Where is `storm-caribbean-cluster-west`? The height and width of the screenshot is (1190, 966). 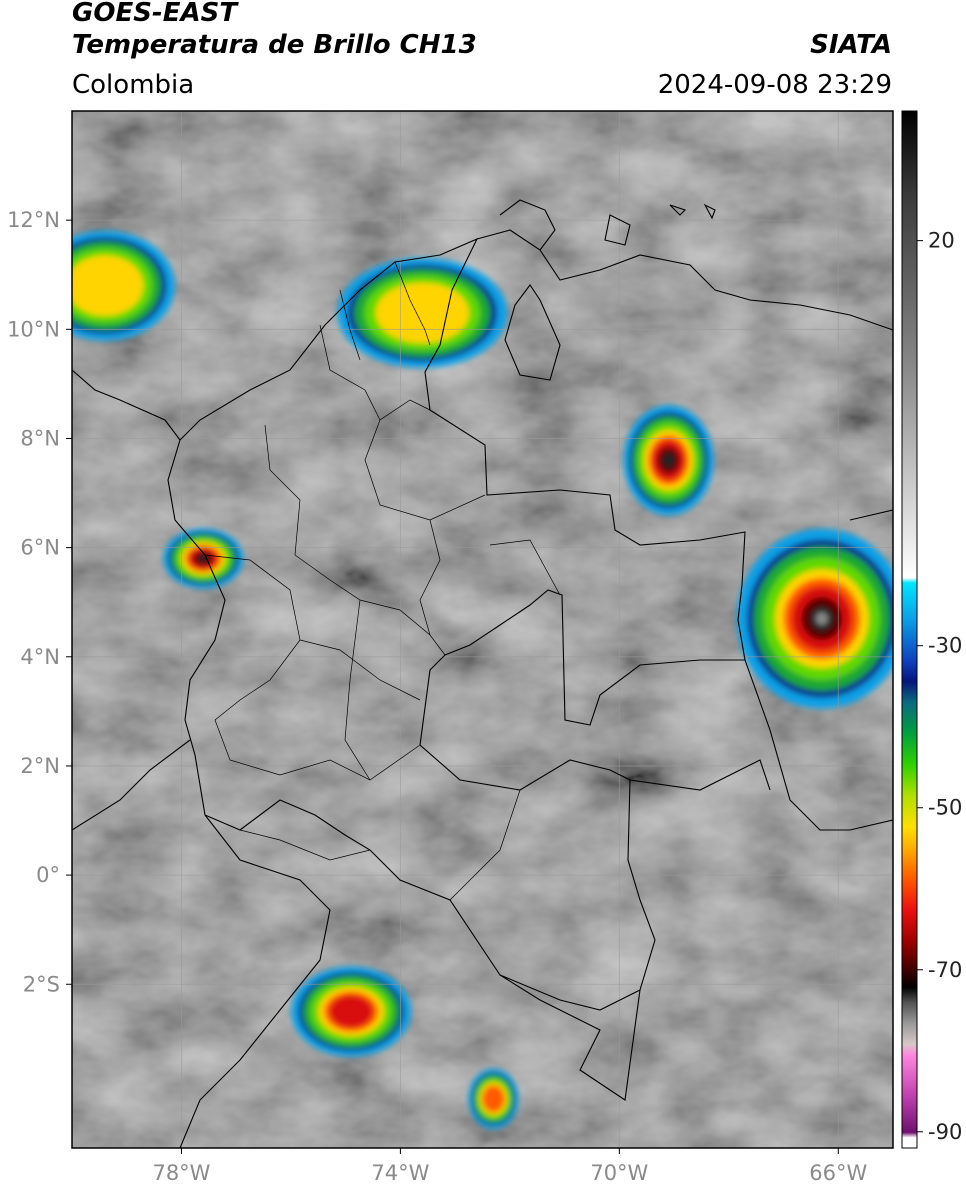
storm-caribbean-cluster-west is located at coordinates (123, 285).